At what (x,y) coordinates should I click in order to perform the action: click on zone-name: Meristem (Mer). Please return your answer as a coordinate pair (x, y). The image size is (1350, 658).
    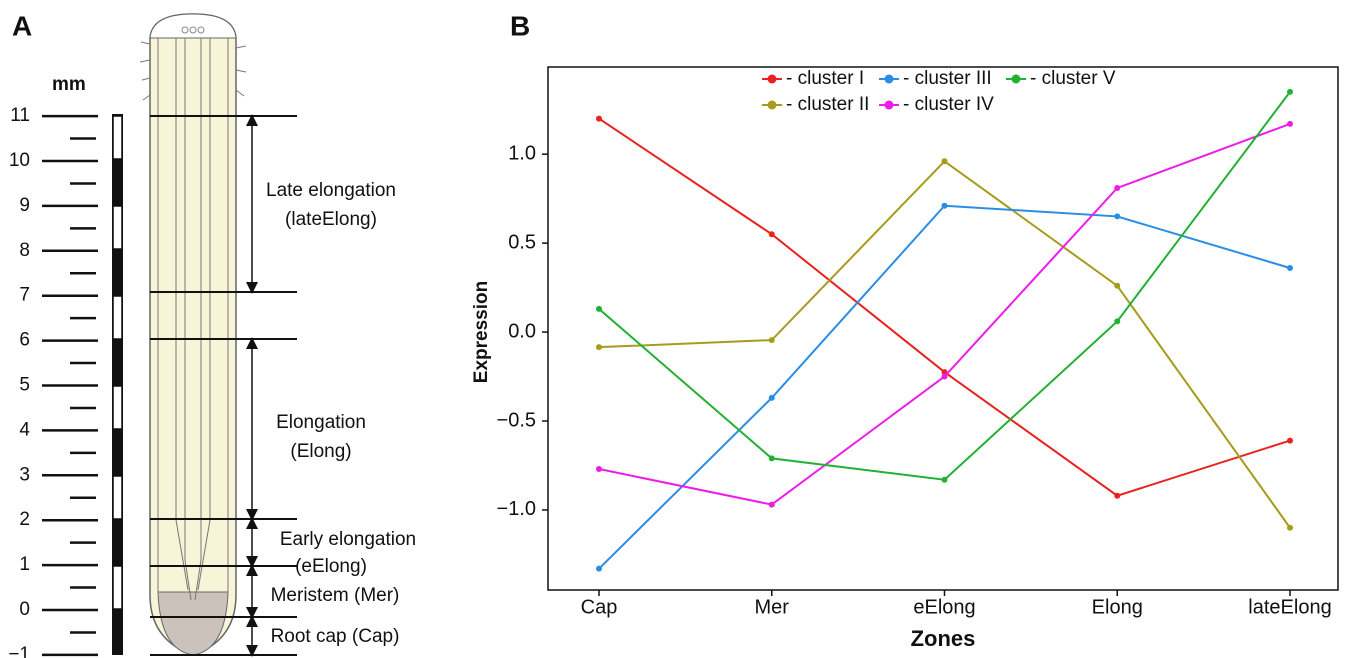
    Looking at the image, I should click on (335, 595).